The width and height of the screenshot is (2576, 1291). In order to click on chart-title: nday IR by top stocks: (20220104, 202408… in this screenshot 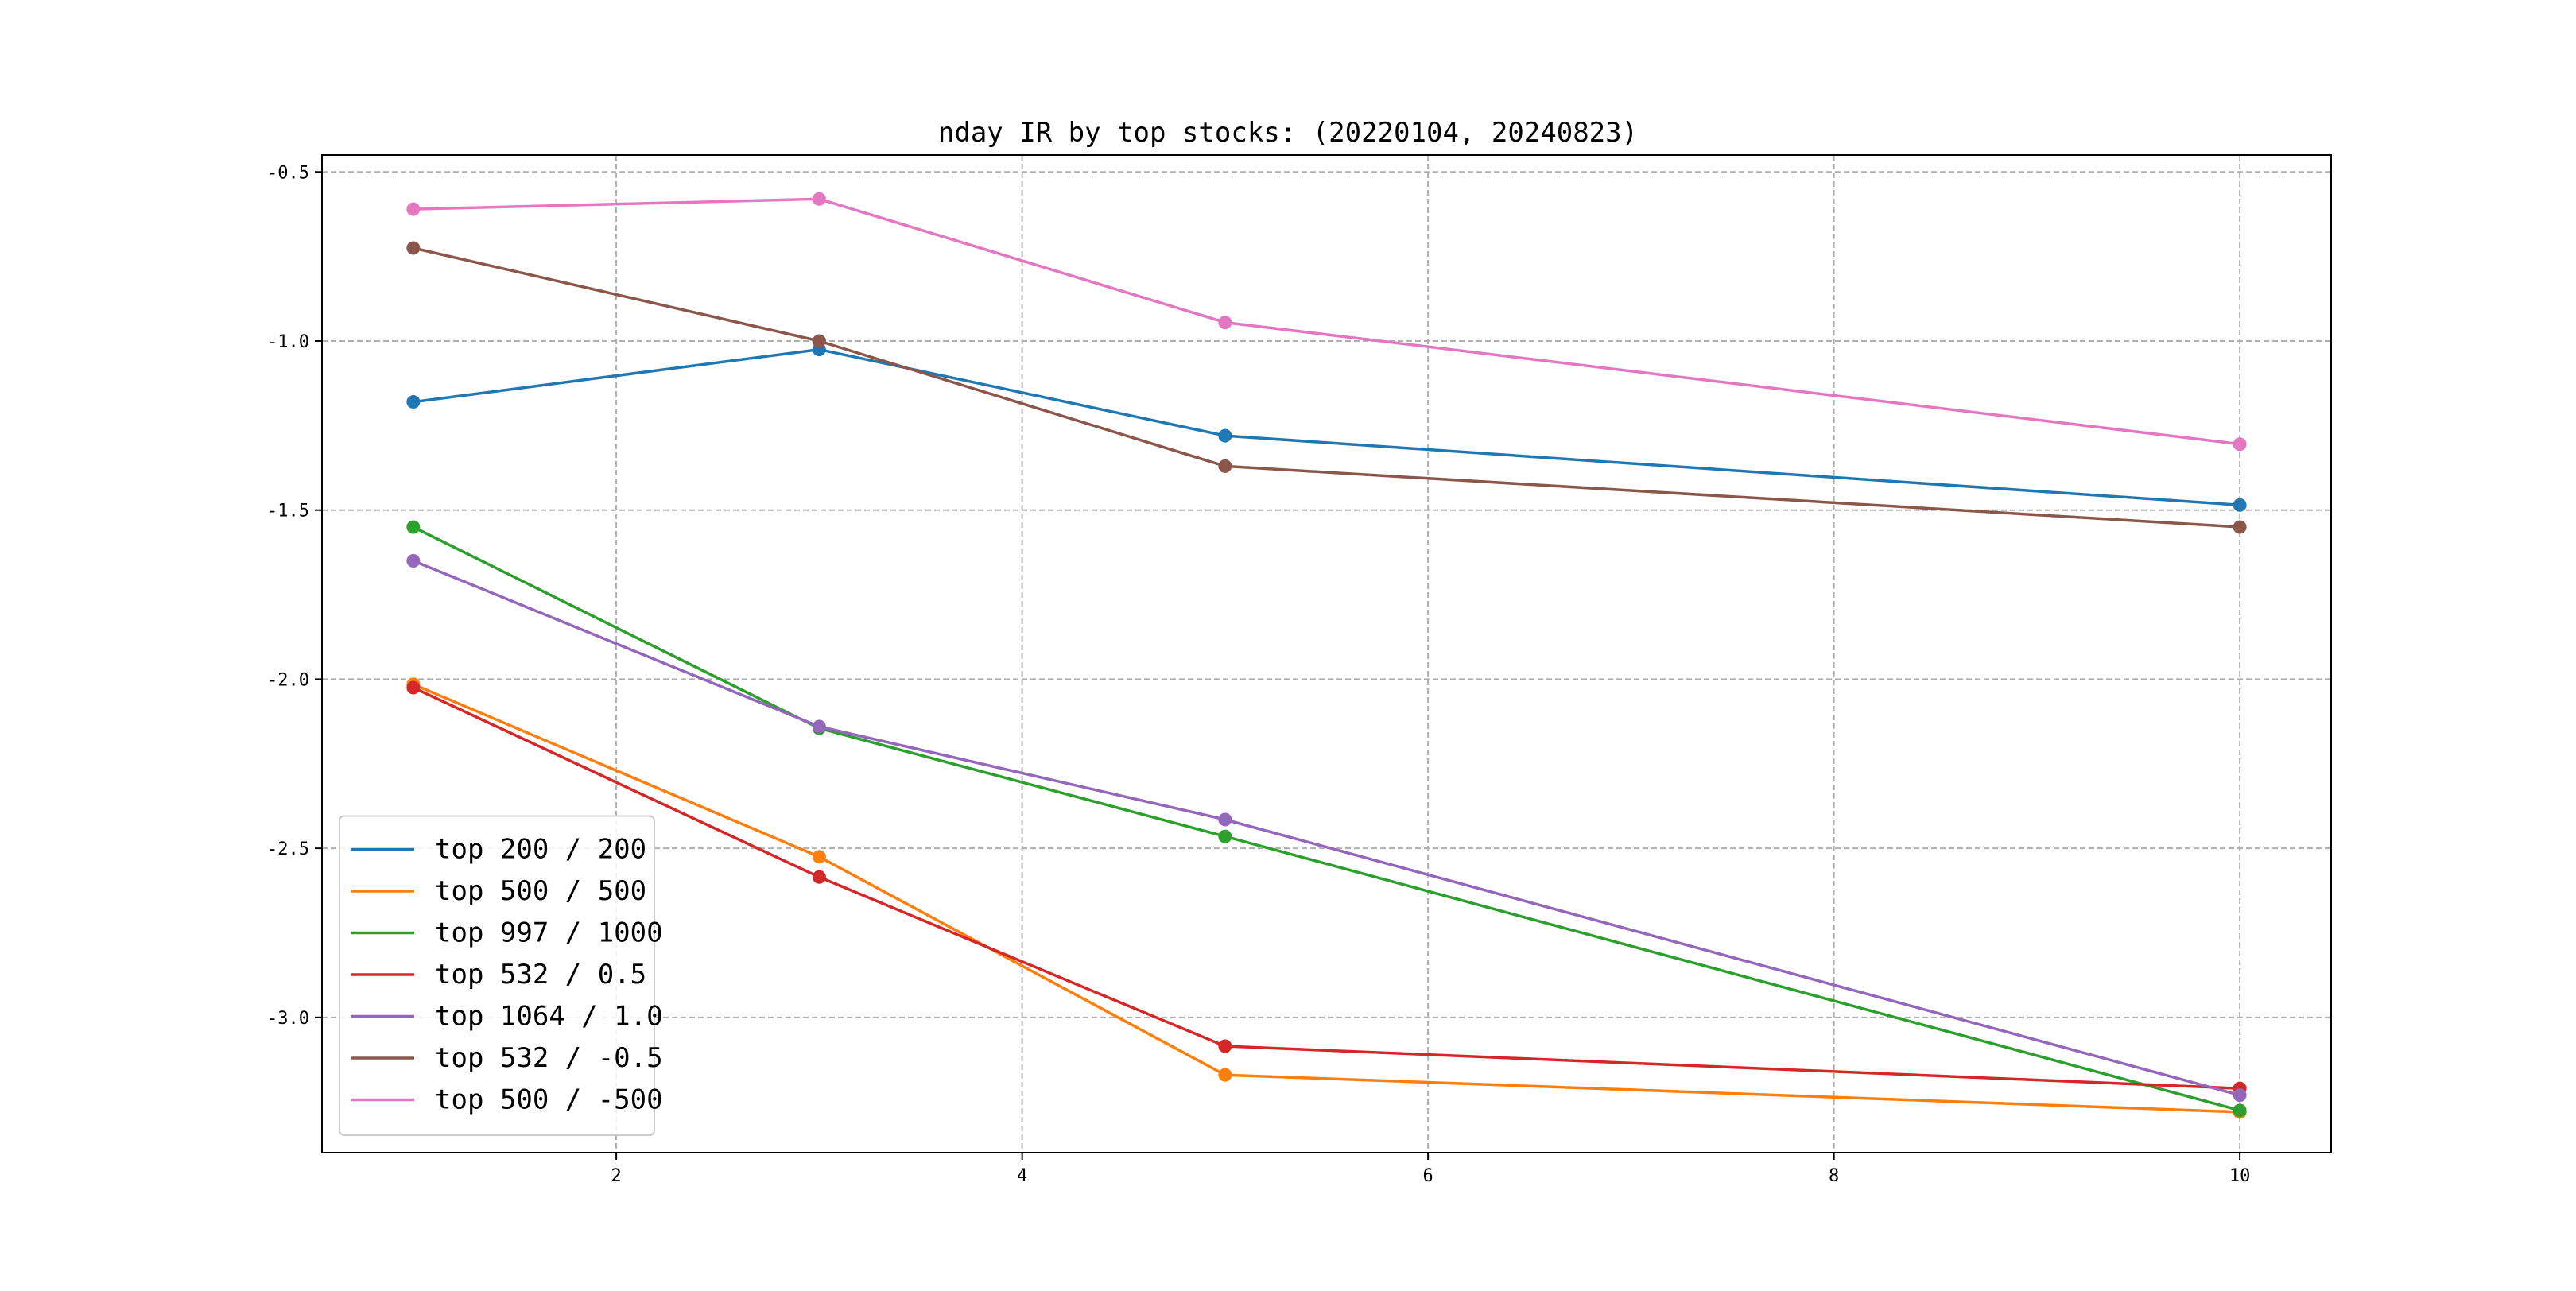, I will do `click(1288, 133)`.